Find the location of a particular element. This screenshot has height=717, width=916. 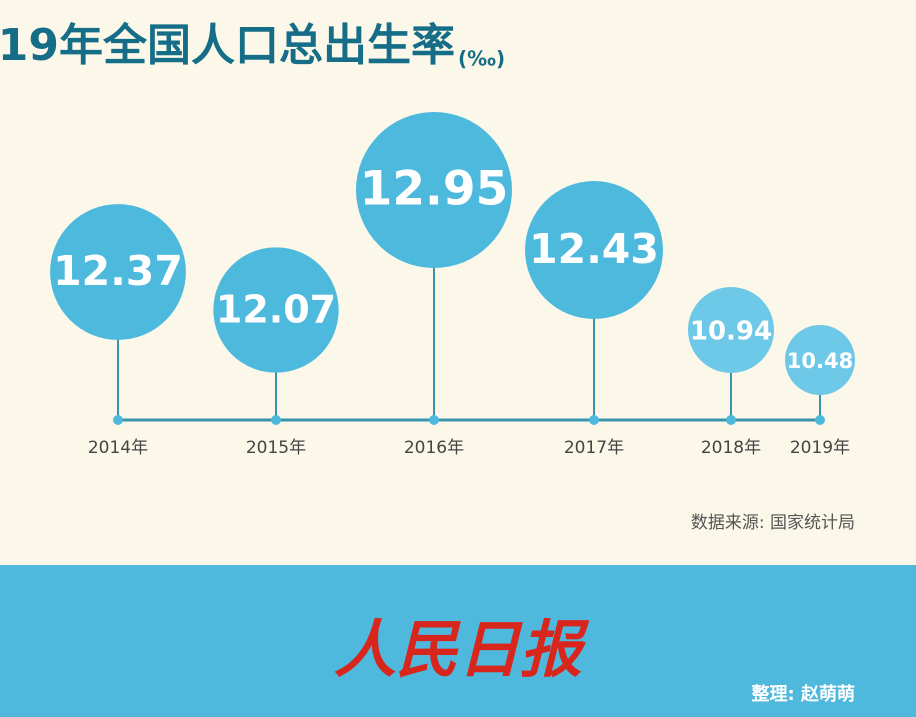

x-tick-label: 2015年 is located at coordinates (276, 448).